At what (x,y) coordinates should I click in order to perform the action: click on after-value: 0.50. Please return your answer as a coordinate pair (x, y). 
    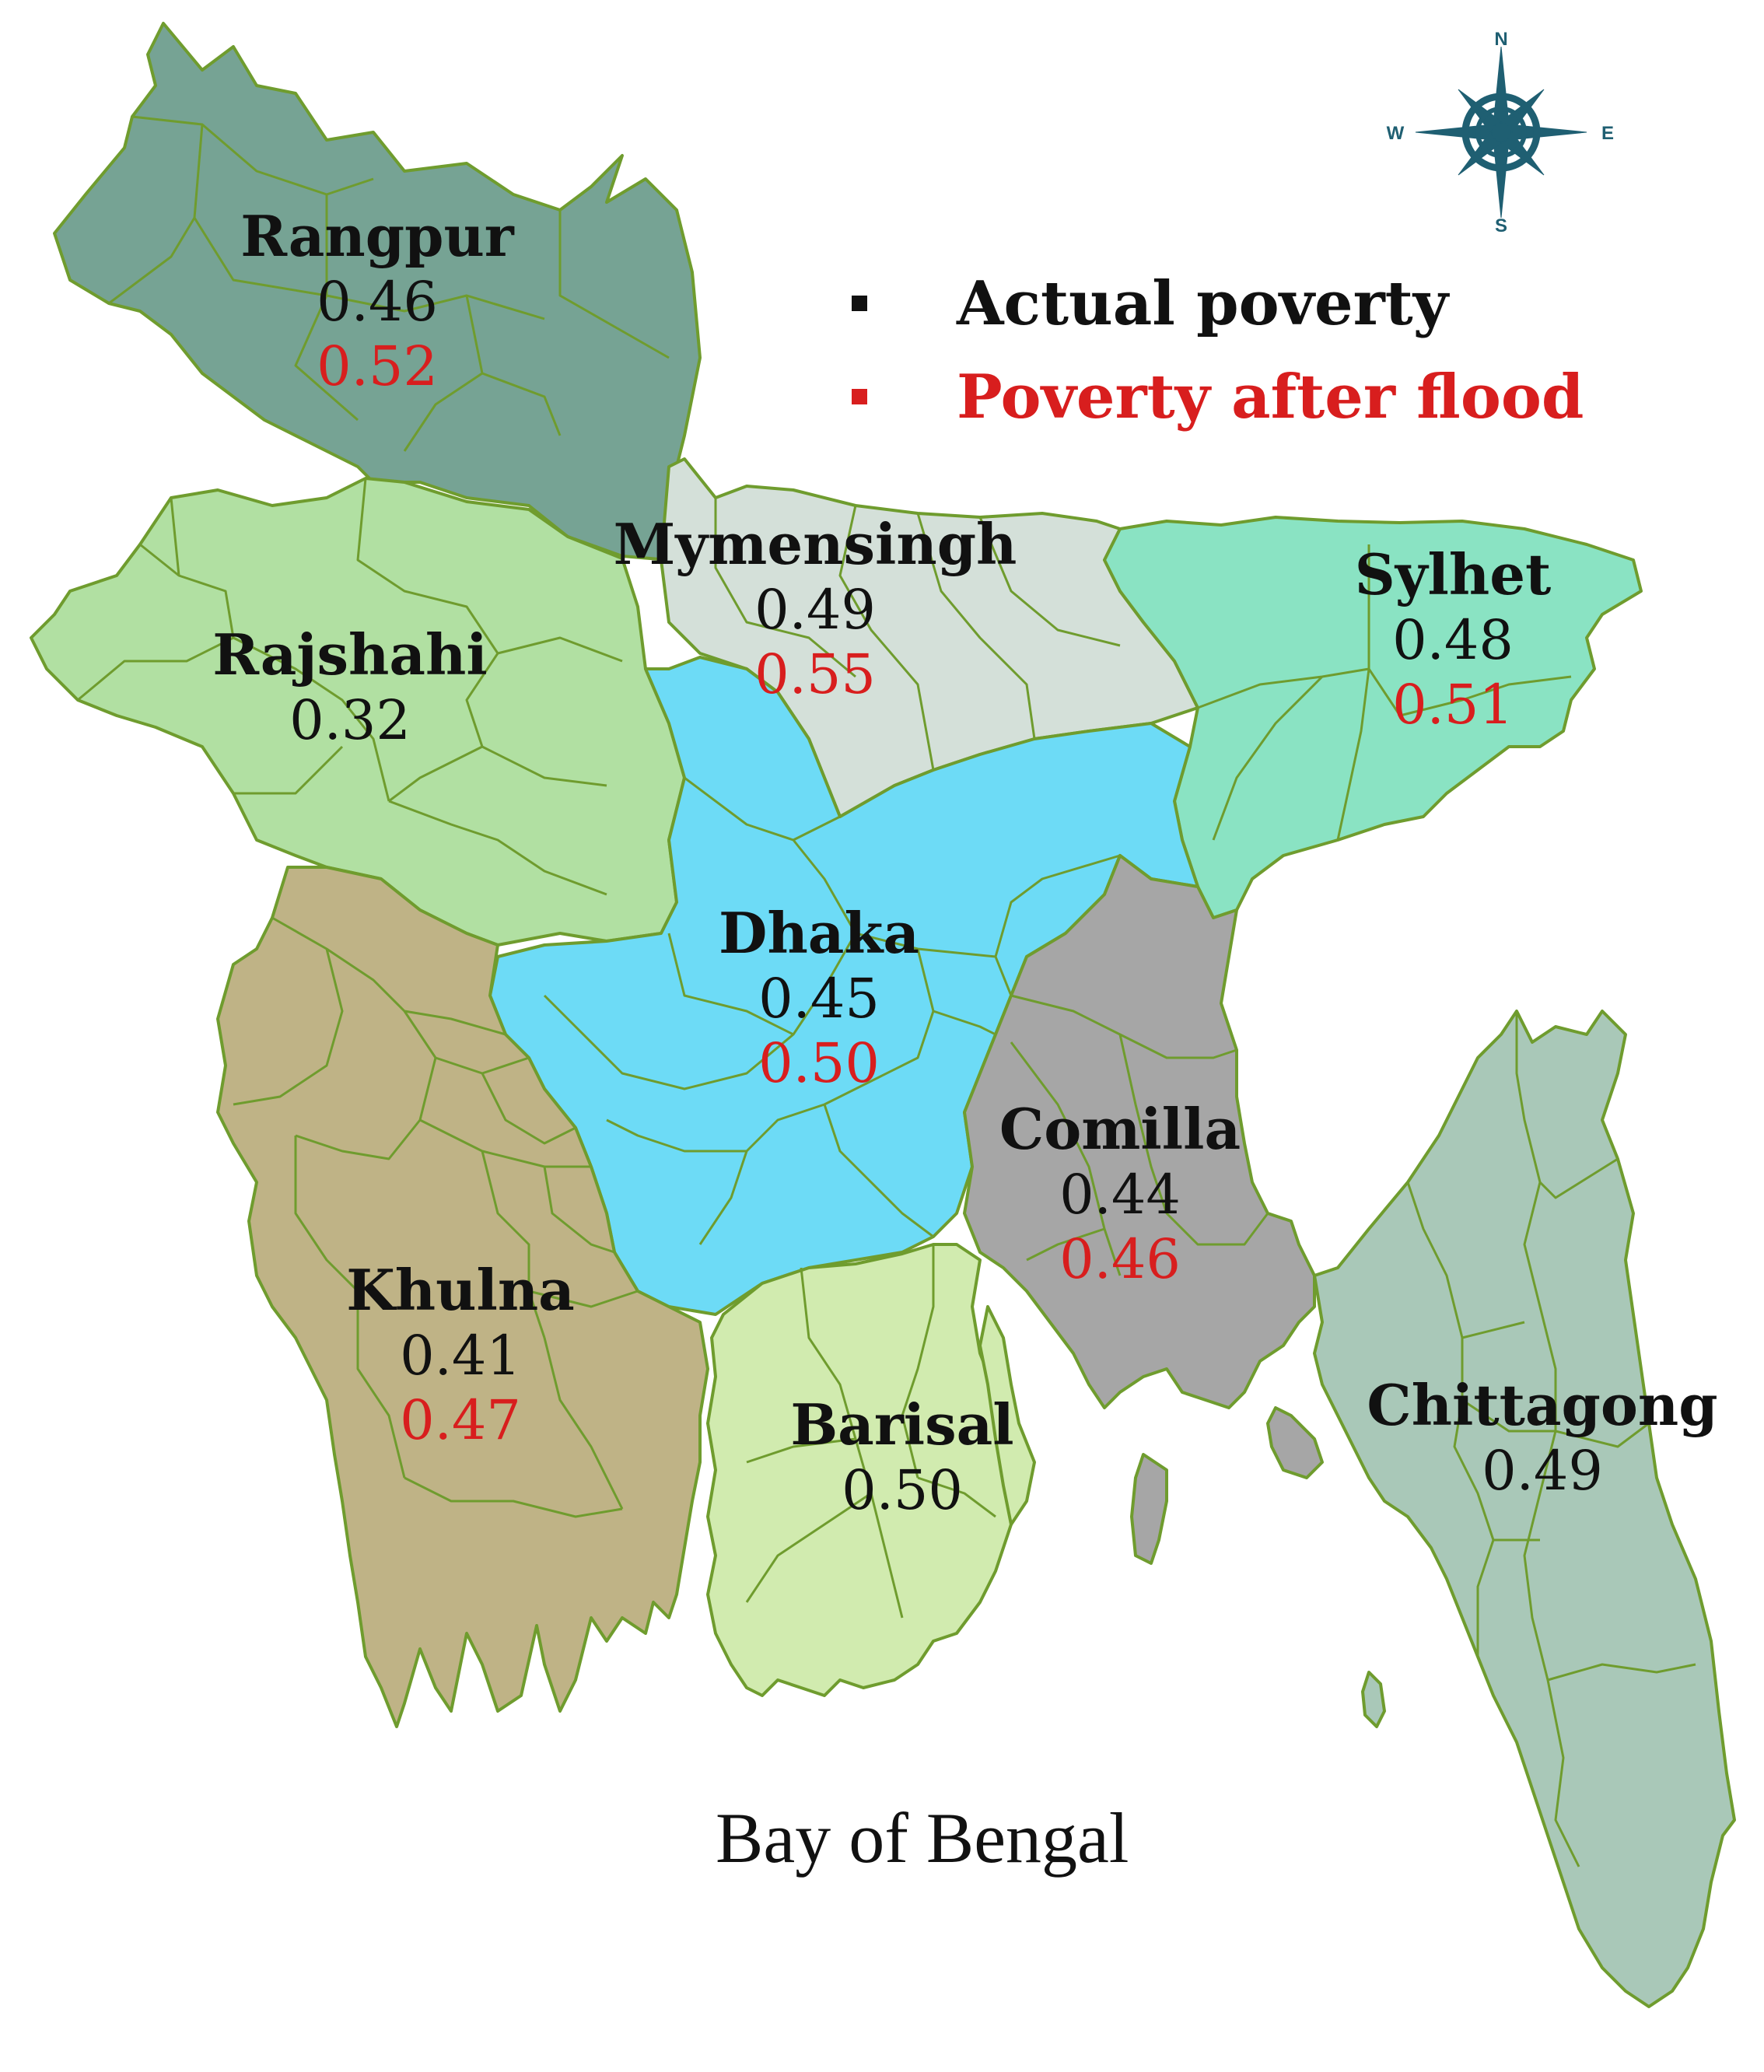
    Looking at the image, I should click on (819, 1063).